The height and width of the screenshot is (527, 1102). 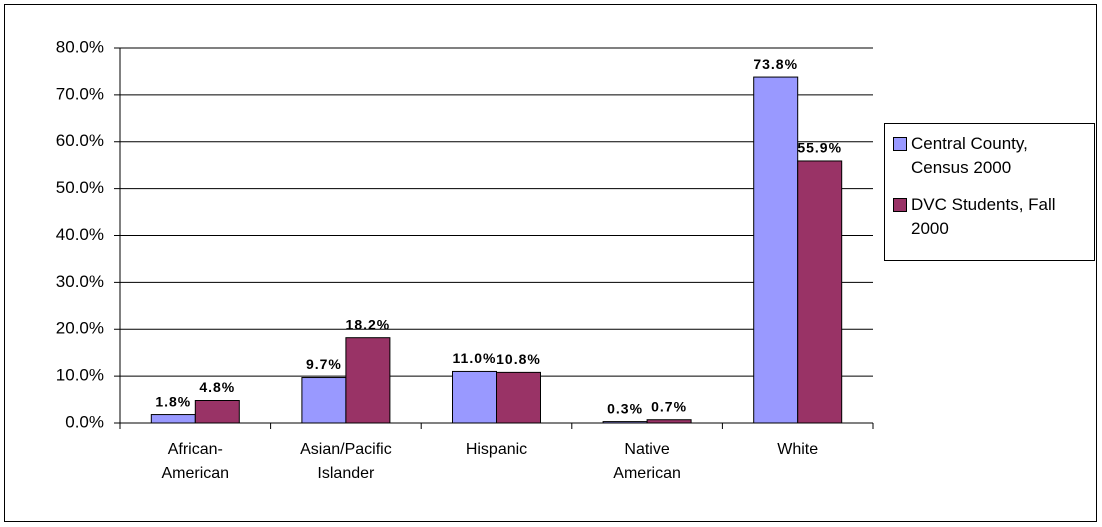 I want to click on y-tick-label: 30.0%, so click(x=80, y=281).